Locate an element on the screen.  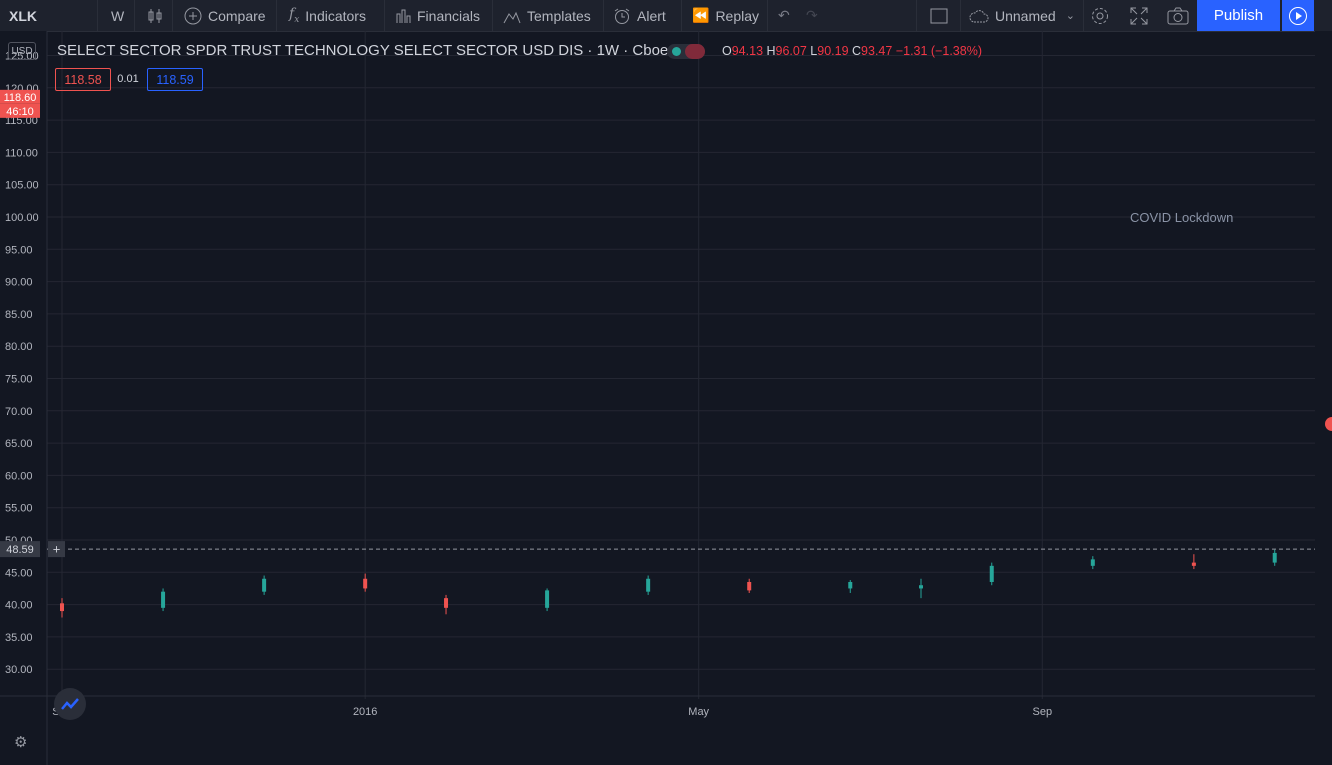
chart-type-button is located at coordinates (155, 15).